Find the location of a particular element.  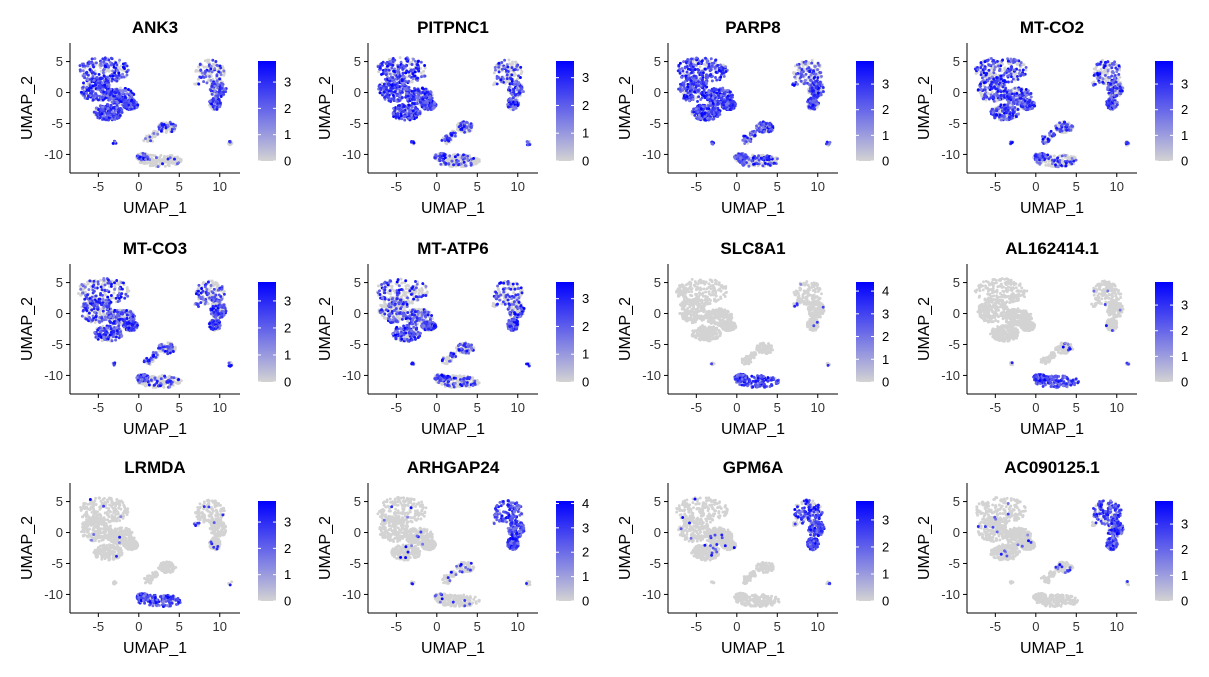

y-axis-title: UMAP_2 is located at coordinates (27, 108).